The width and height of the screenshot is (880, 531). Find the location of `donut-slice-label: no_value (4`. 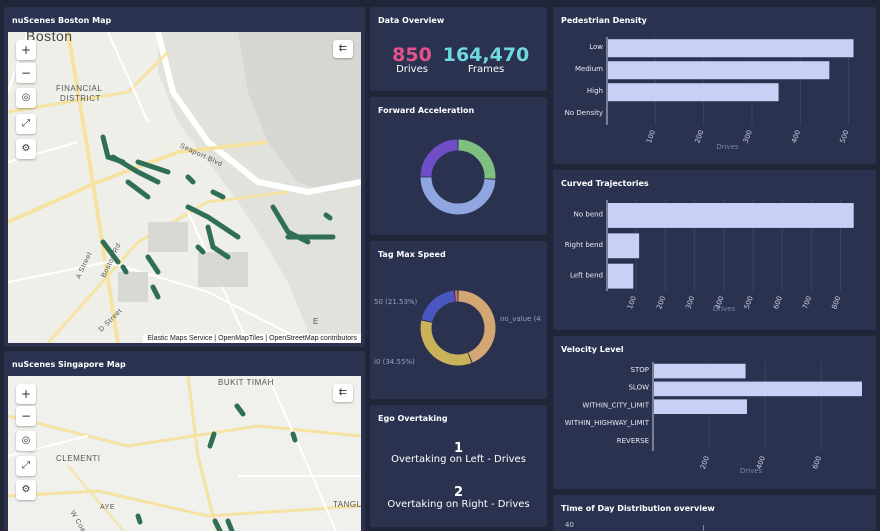

donut-slice-label: no_value (4 is located at coordinates (520, 319).